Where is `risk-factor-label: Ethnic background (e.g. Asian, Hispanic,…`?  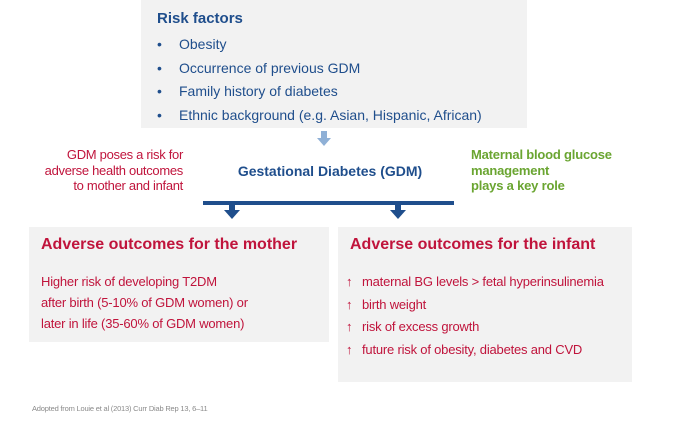 risk-factor-label: Ethnic background (e.g. Asian, Hispanic,… is located at coordinates (330, 114).